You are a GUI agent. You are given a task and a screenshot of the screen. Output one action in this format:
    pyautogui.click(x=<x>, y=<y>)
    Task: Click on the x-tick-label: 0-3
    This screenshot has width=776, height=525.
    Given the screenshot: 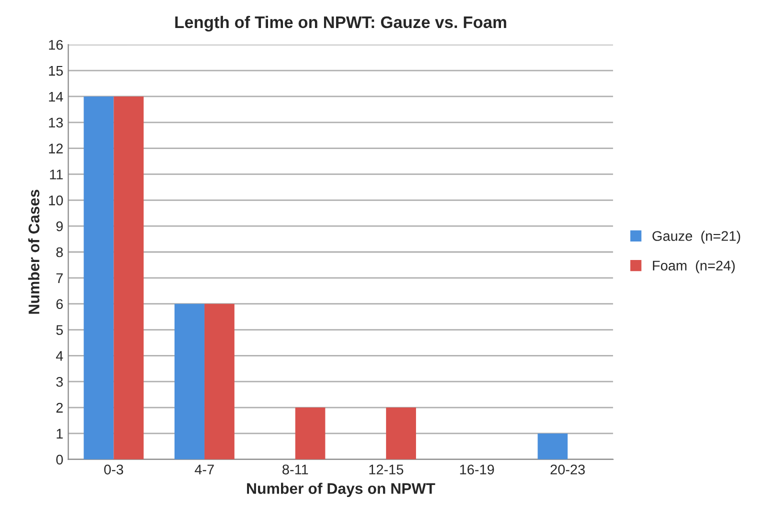 What is the action you would take?
    pyautogui.click(x=114, y=469)
    